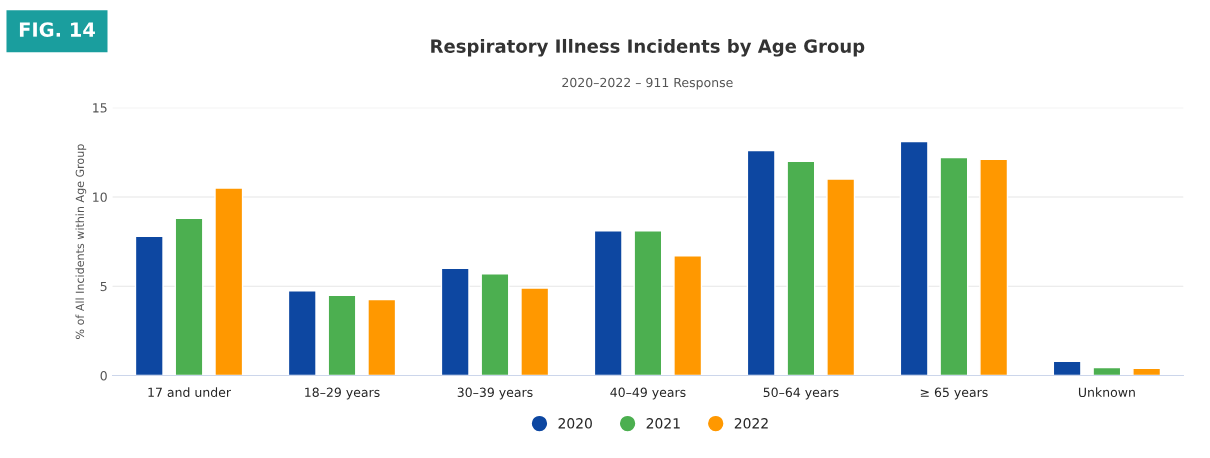 This screenshot has width=1210, height=458. What do you see at coordinates (103, 376) in the screenshot?
I see `y-tick-label: 0` at bounding box center [103, 376].